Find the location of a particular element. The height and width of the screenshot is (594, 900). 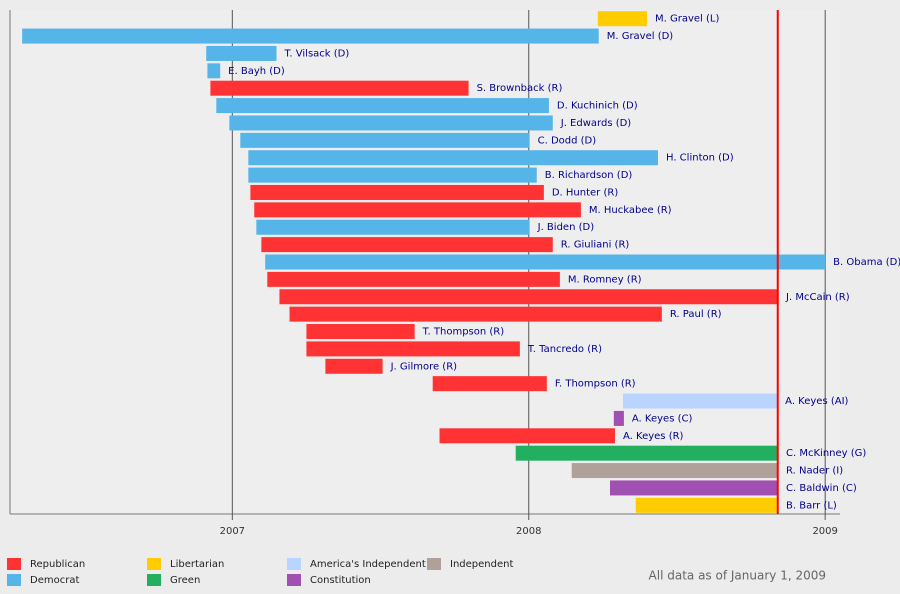

legend-label: Democrat is located at coordinates (54, 580).